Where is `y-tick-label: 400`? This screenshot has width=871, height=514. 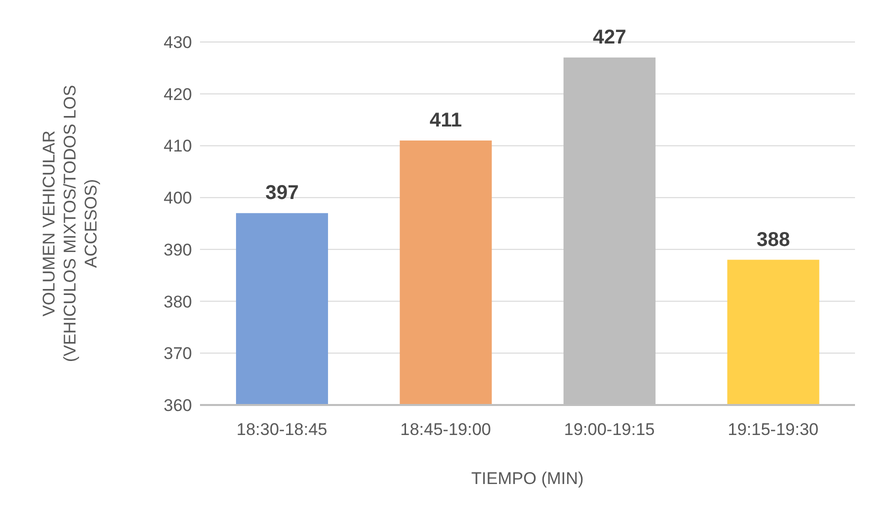
y-tick-label: 400 is located at coordinates (178, 198).